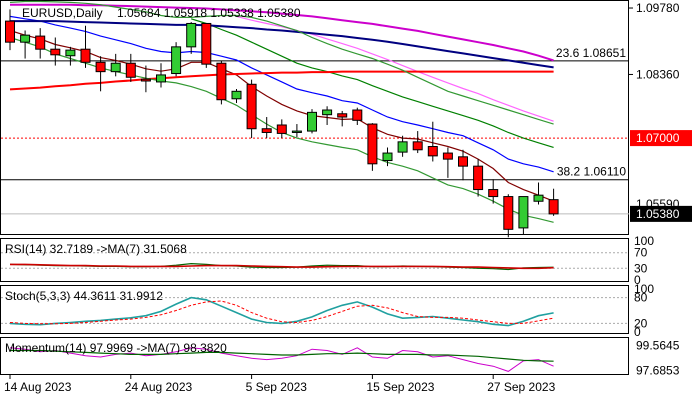 The height and width of the screenshot is (400, 700). I want to click on rsi-tick-label: 0, so click(637, 280).